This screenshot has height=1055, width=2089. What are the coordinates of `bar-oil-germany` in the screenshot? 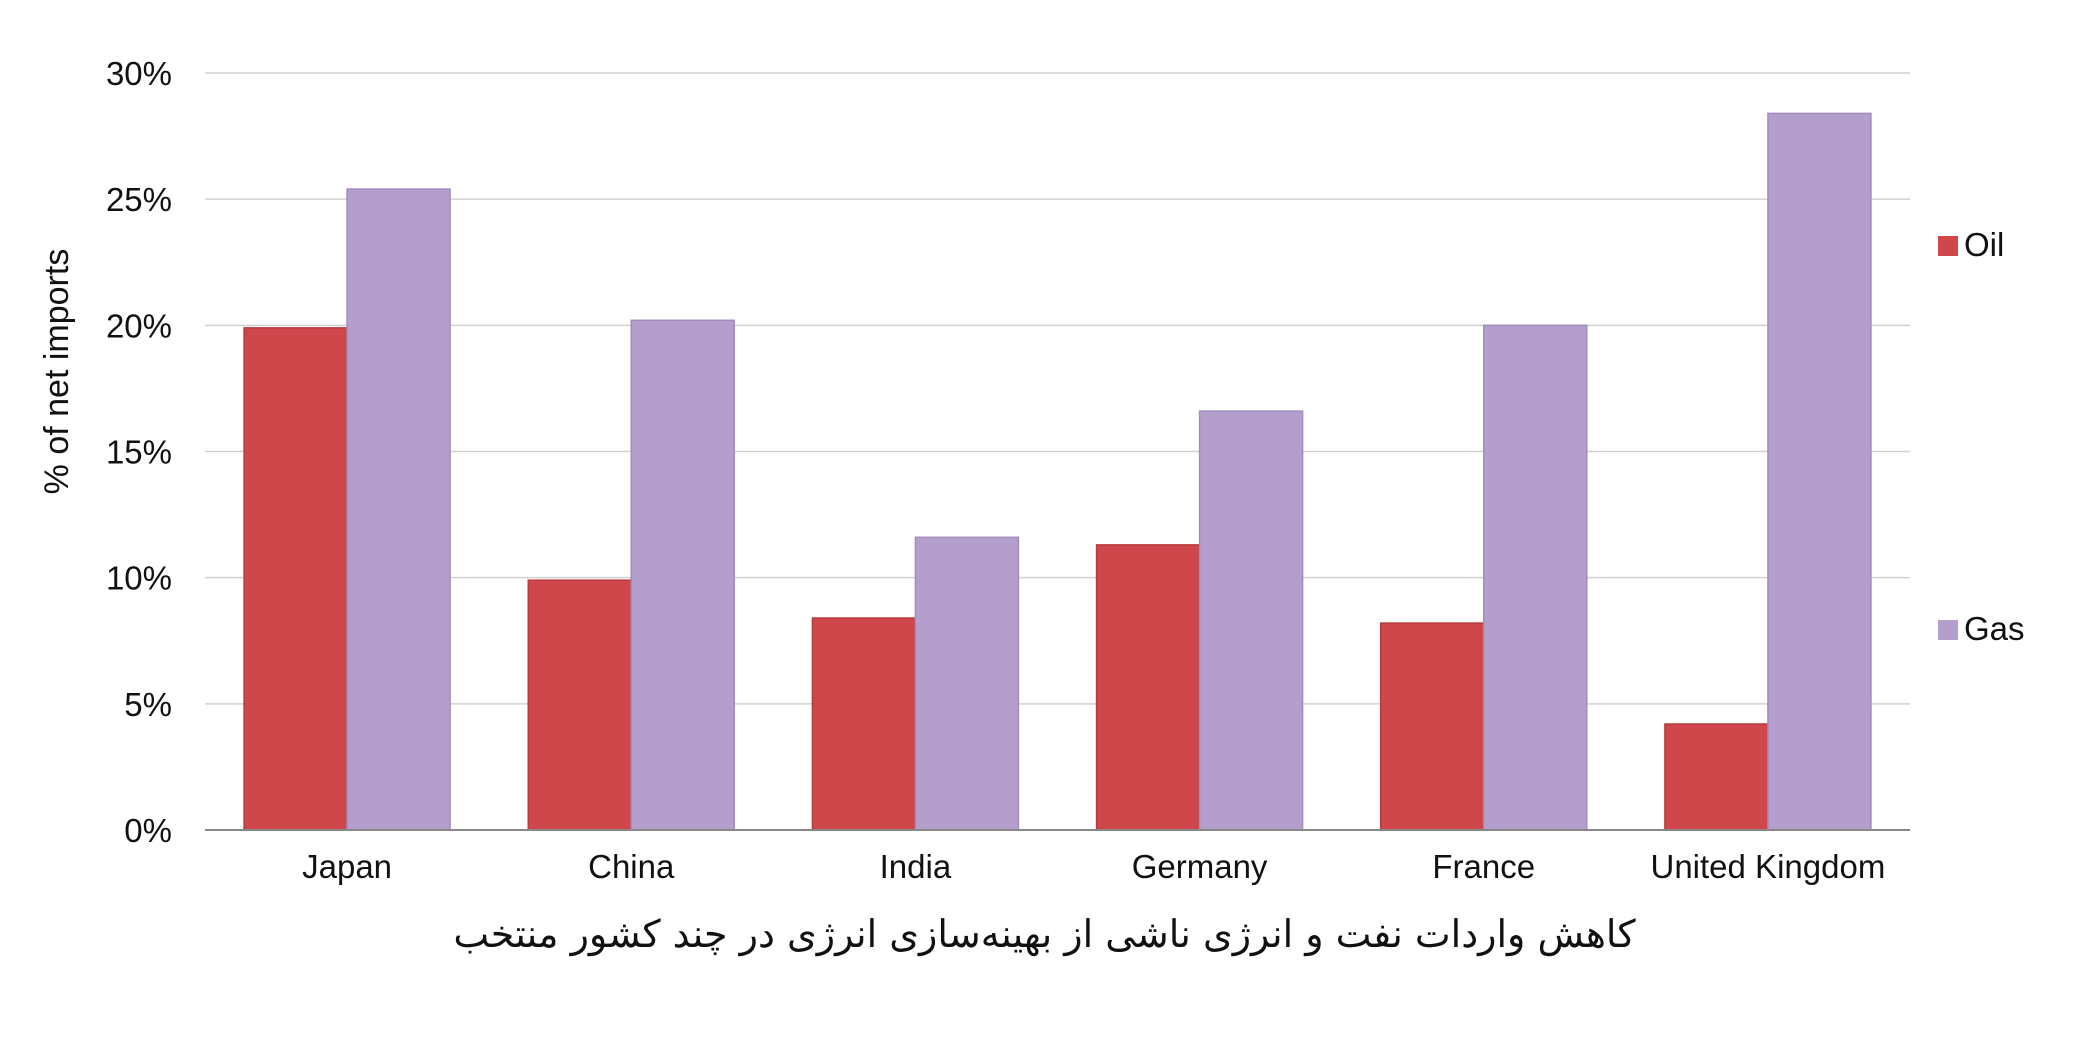 It's located at (1148, 687).